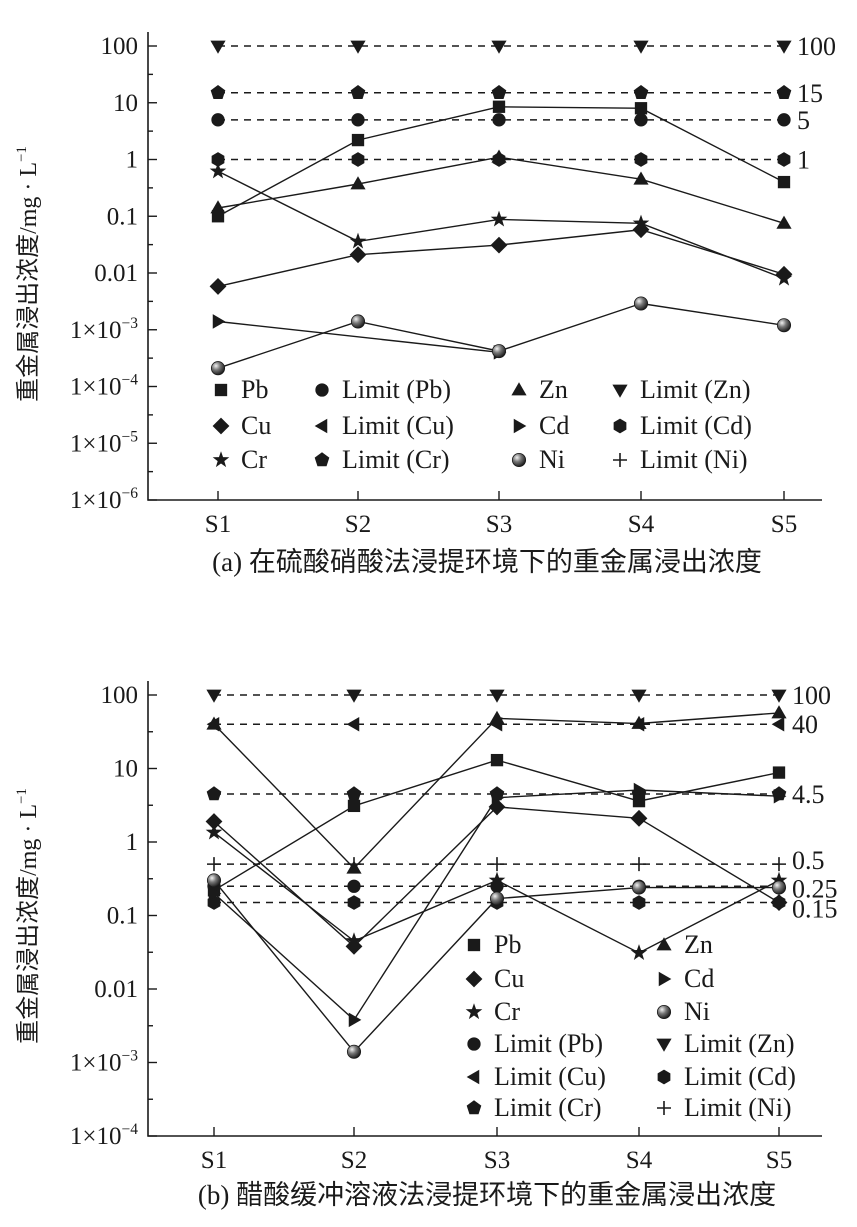 The image size is (857, 1227). I want to click on limit-label: 4.5, so click(808, 794).